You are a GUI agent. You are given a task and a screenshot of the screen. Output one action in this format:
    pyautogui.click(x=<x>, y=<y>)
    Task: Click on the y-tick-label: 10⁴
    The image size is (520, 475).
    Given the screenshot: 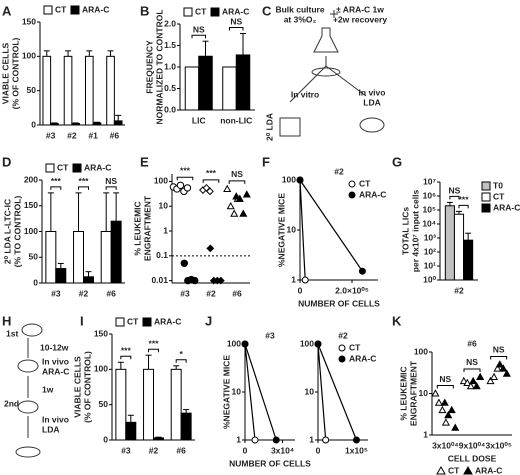 What is the action you would take?
    pyautogui.click(x=429, y=223)
    